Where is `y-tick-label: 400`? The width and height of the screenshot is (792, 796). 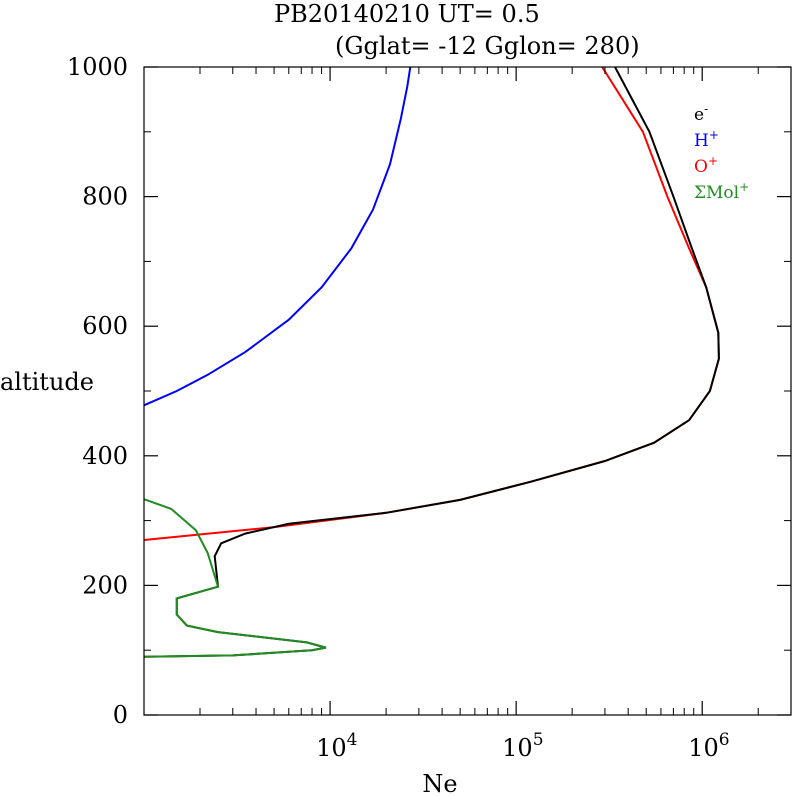 y-tick-label: 400 is located at coordinates (105, 456).